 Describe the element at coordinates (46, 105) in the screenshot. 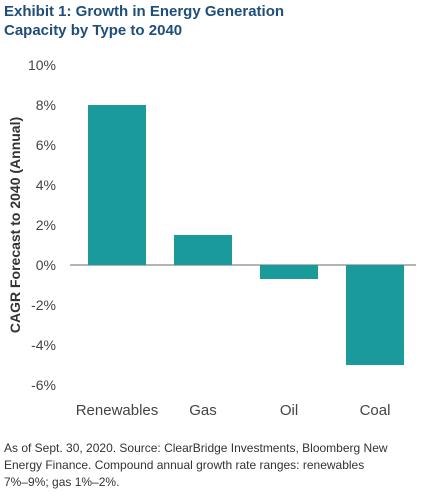

I see `y-tick-label: 8%` at that location.